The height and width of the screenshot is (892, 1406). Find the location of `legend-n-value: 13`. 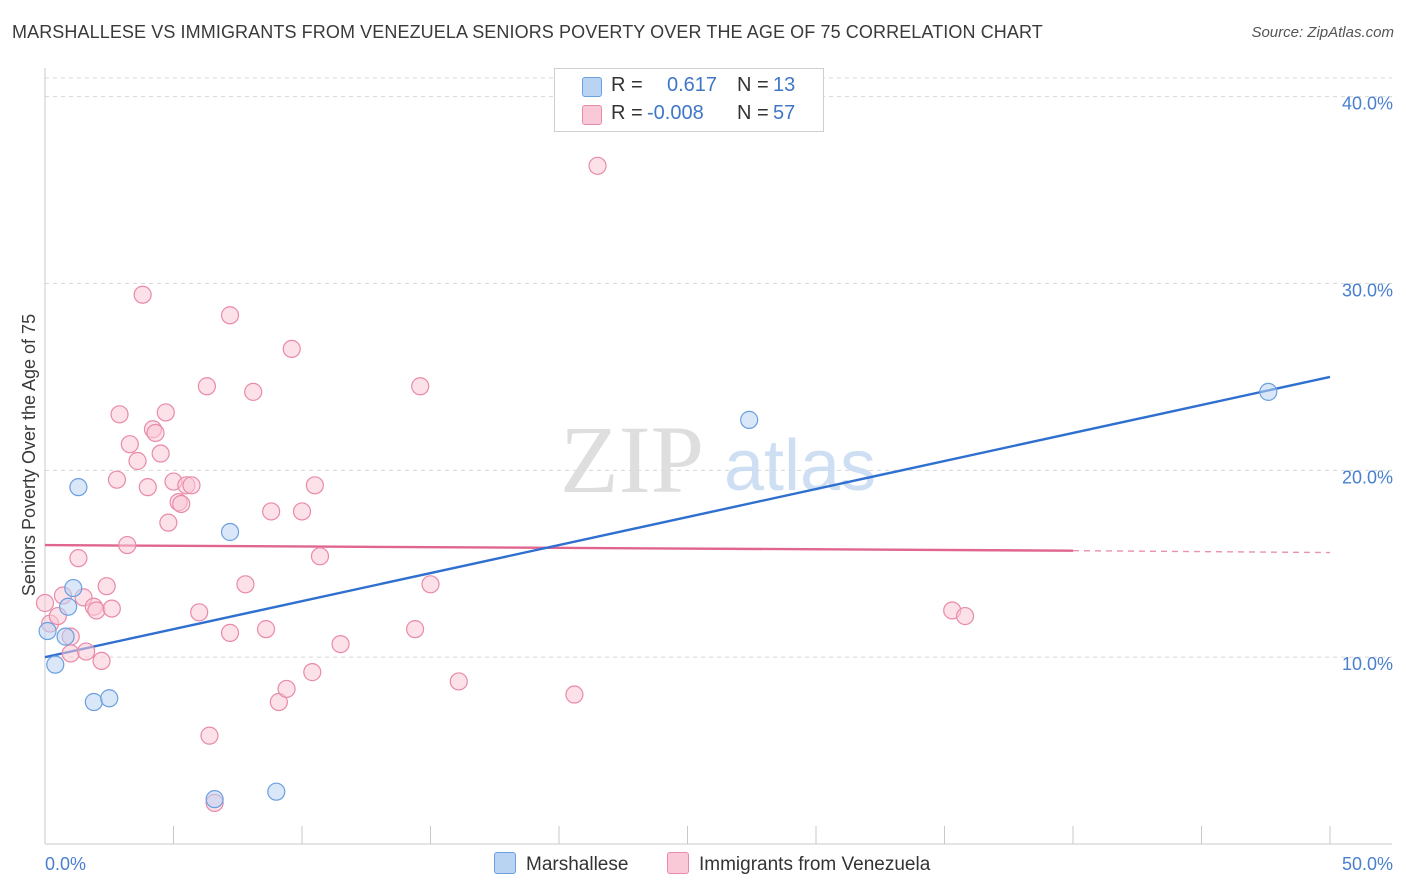

legend-n-value: 13 is located at coordinates (784, 85).